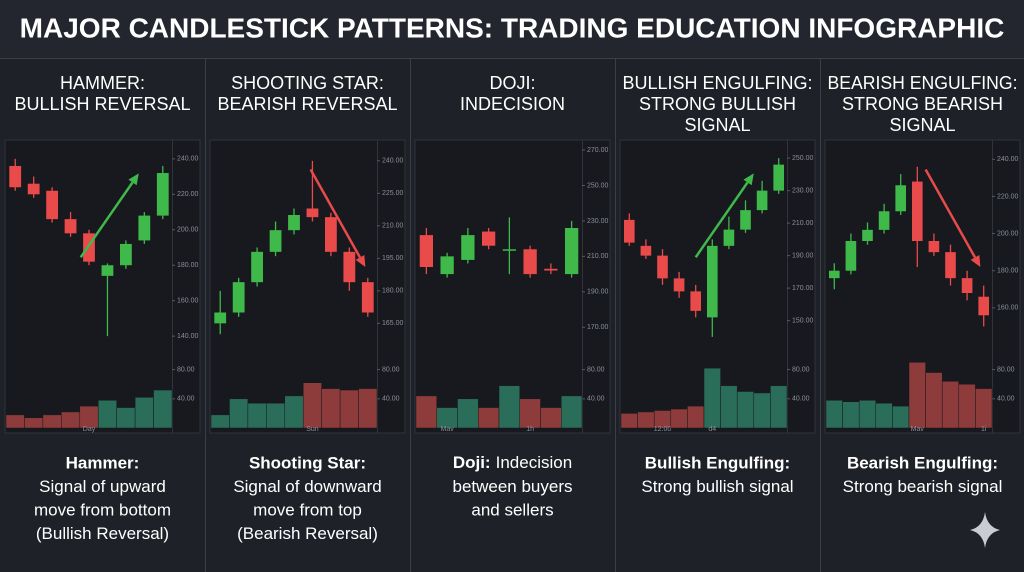 This screenshot has width=1024, height=572. I want to click on panel-title: STRONG BEARISH, so click(922, 104).